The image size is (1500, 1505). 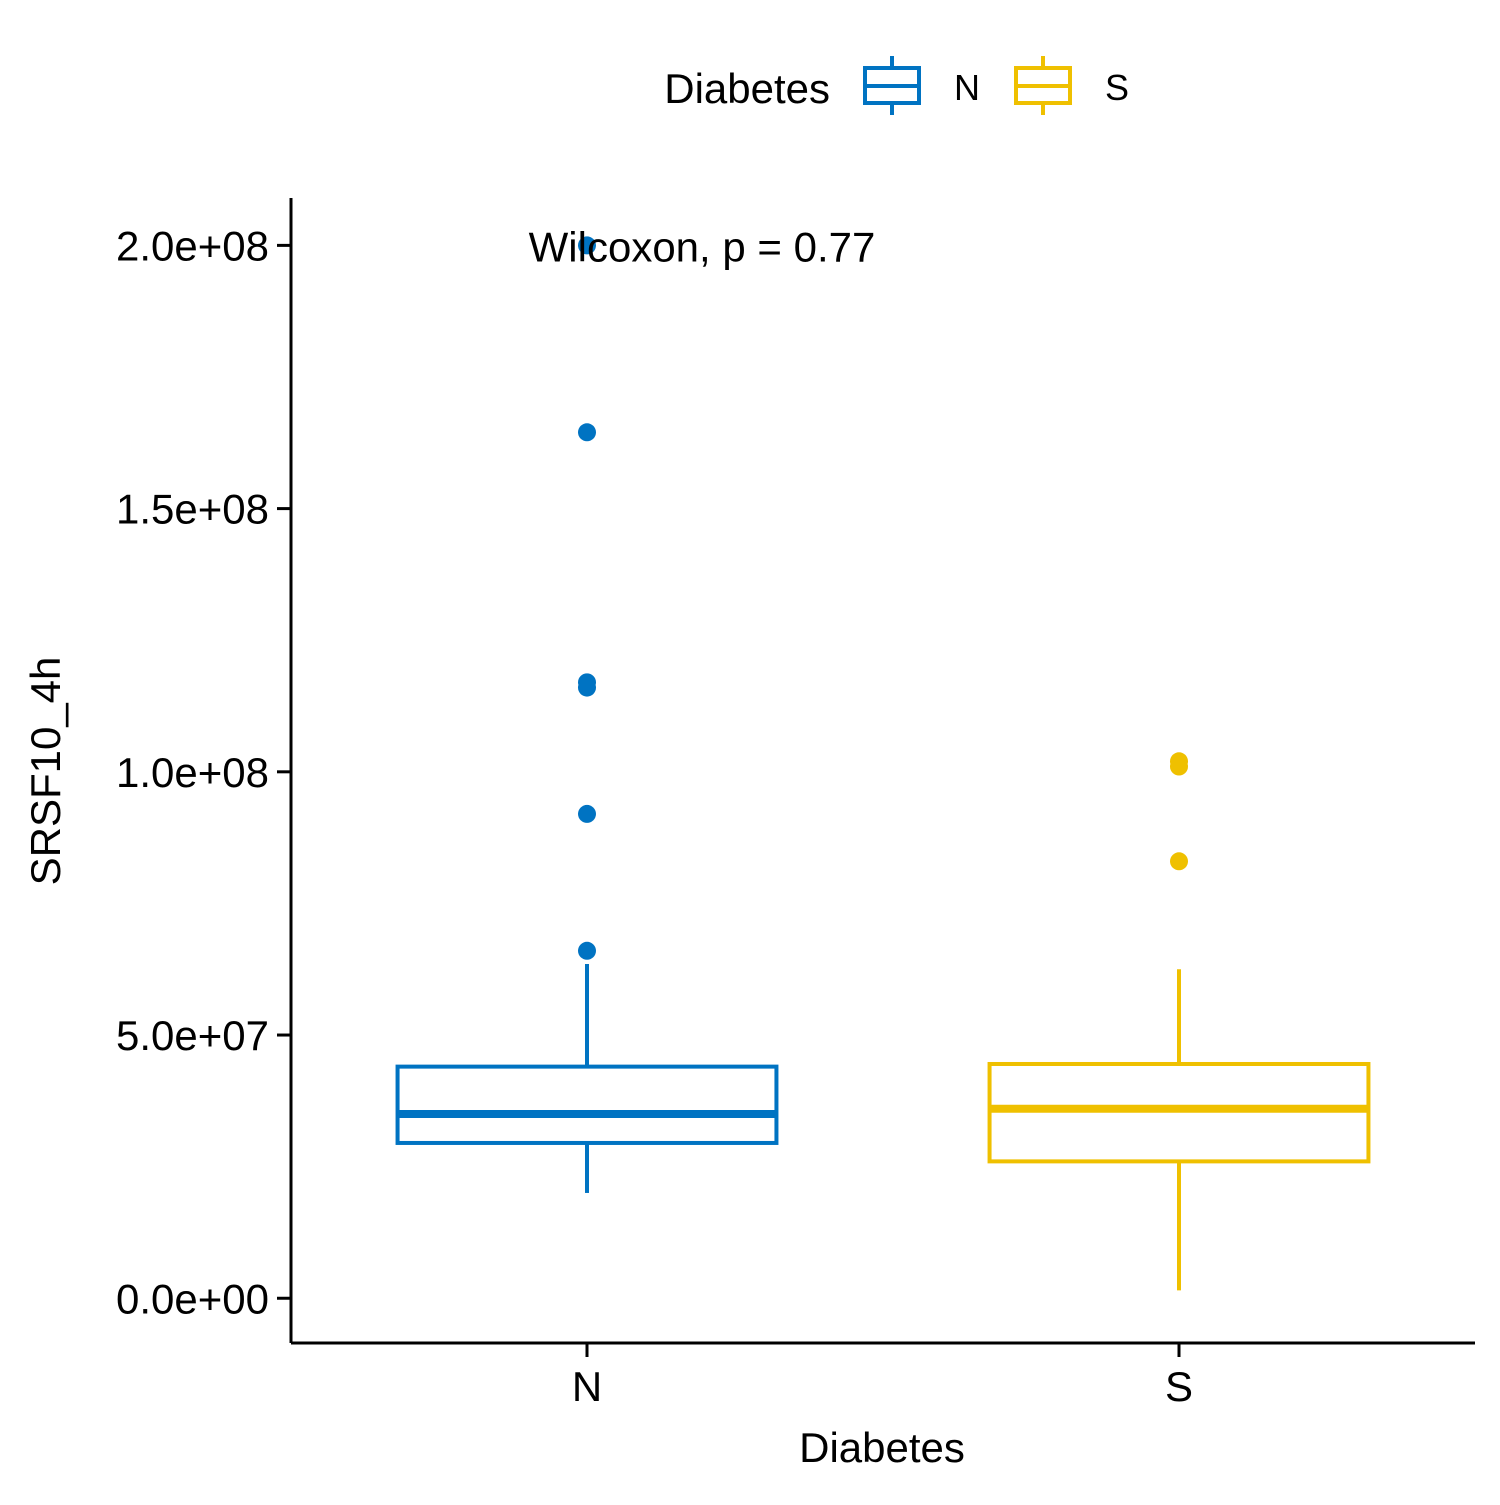 I want to click on y-tick-label: 5.0e+07, so click(x=192, y=1035).